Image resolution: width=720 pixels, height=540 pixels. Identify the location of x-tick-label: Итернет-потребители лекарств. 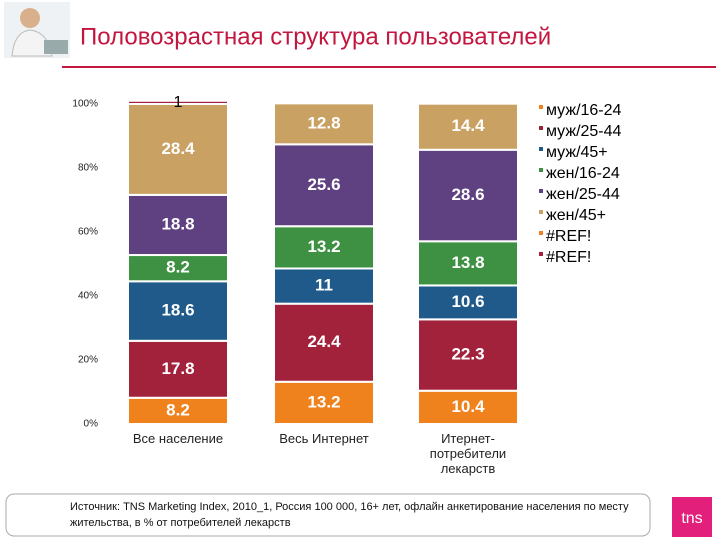
(468, 453).